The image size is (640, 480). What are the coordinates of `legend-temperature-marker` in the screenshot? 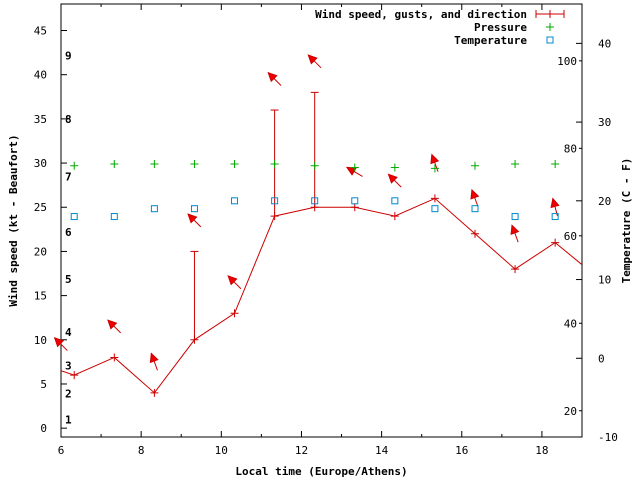 It's located at (550, 40).